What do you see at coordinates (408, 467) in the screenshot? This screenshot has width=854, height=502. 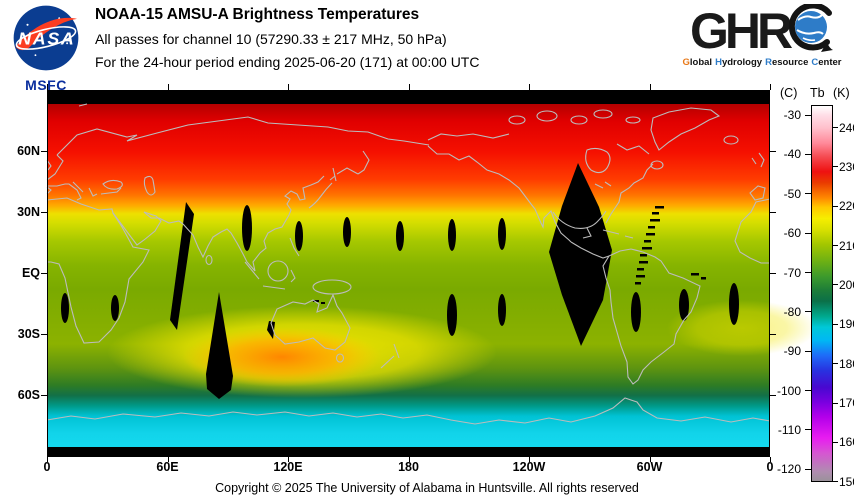 I see `x-axis-label: 180` at bounding box center [408, 467].